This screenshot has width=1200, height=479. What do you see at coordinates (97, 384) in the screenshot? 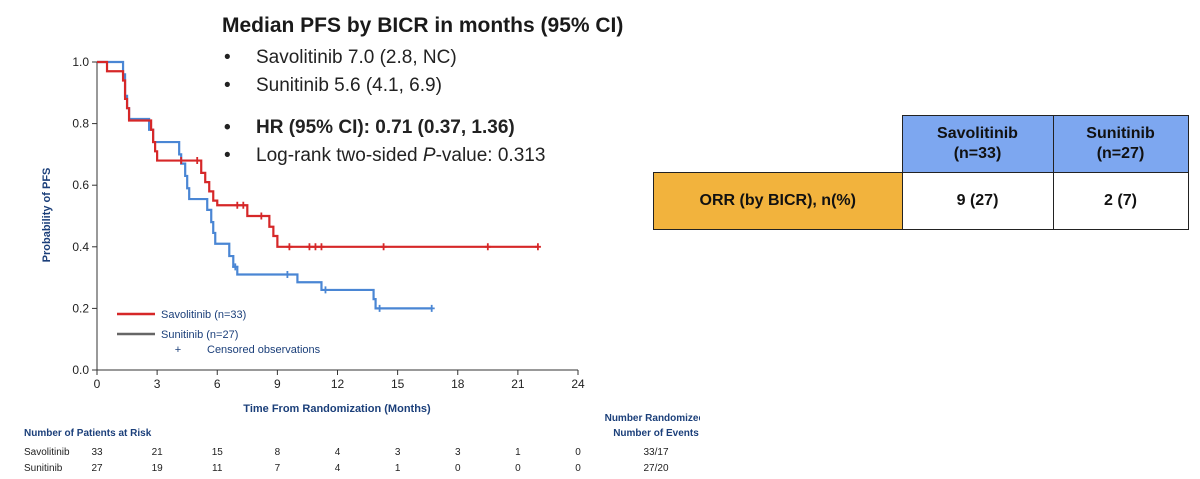
I see `x-tick-label: 0` at bounding box center [97, 384].